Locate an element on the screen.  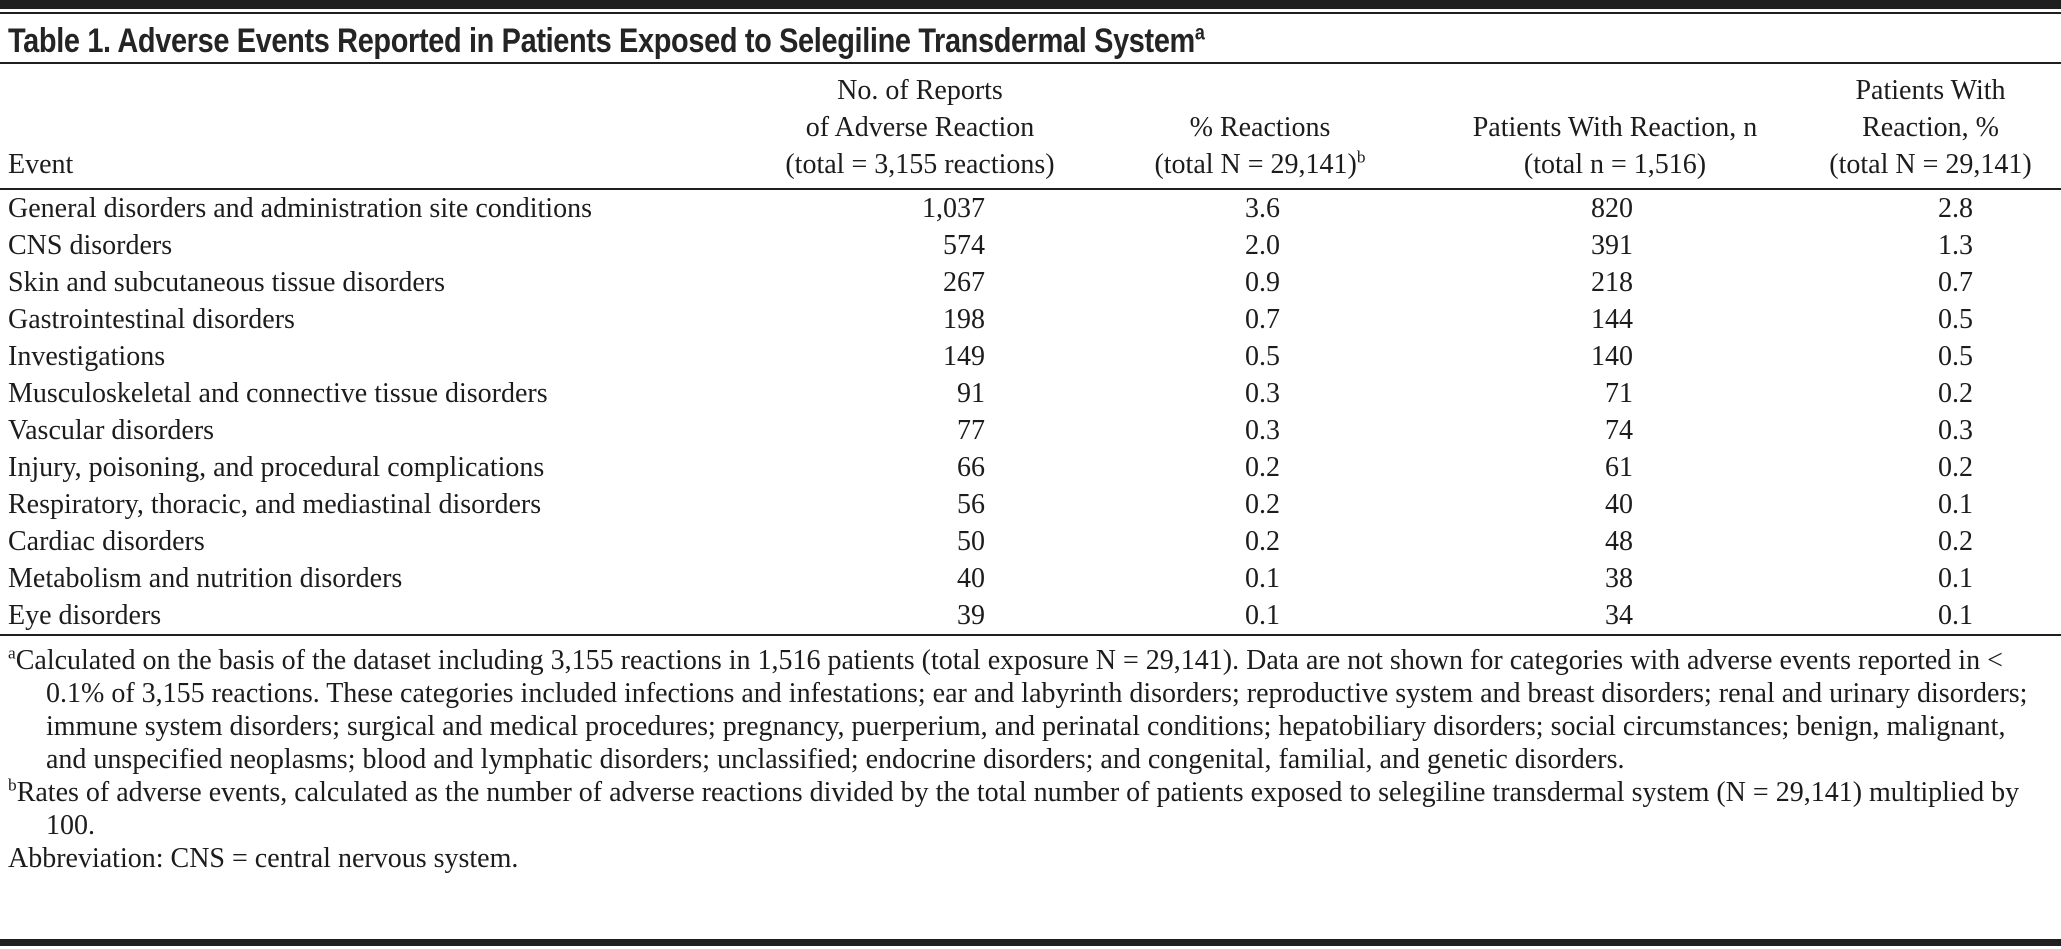
patients-n-cell: 38 is located at coordinates (1619, 578).